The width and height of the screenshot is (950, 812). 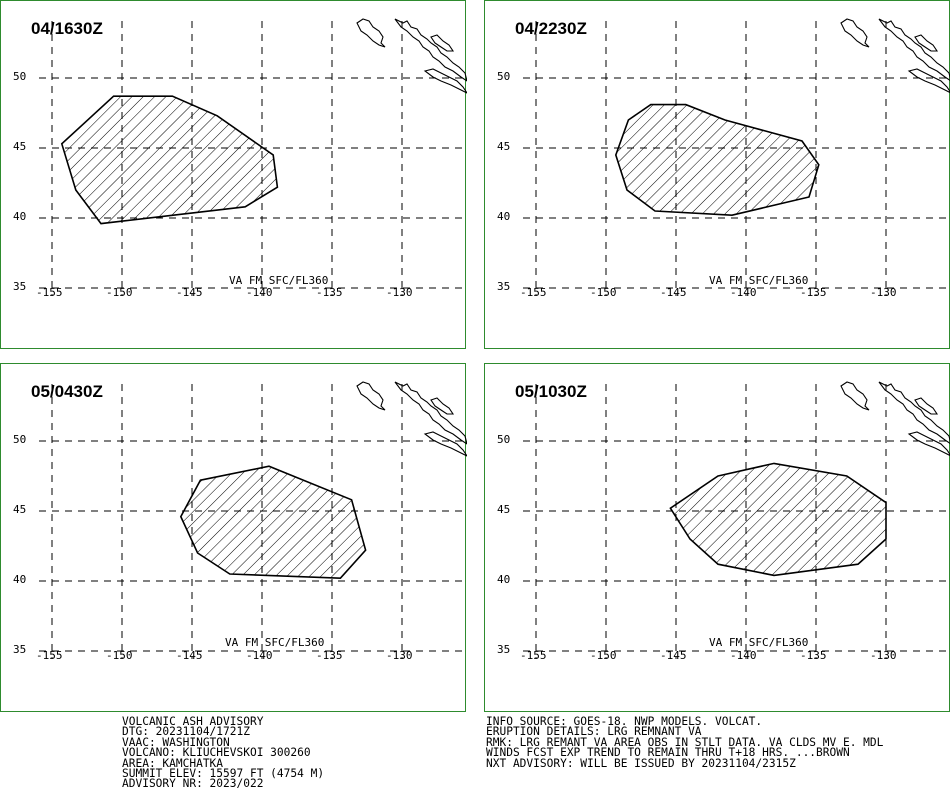 What do you see at coordinates (223, 774) in the screenshot?
I see `advisory-line: SUMMIT ELEV: 15597 FT (4754 M)` at bounding box center [223, 774].